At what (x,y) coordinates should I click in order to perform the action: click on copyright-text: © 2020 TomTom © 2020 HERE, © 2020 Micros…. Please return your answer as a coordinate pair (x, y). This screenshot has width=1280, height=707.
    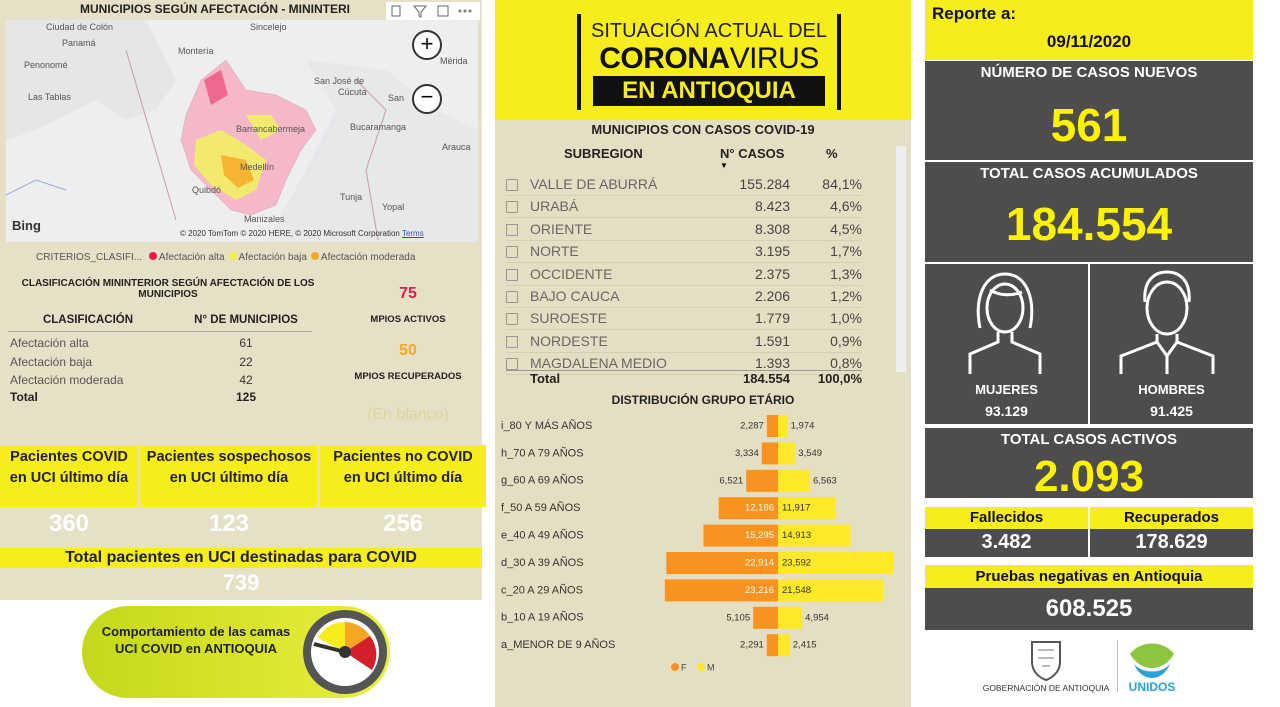
    Looking at the image, I should click on (290, 233).